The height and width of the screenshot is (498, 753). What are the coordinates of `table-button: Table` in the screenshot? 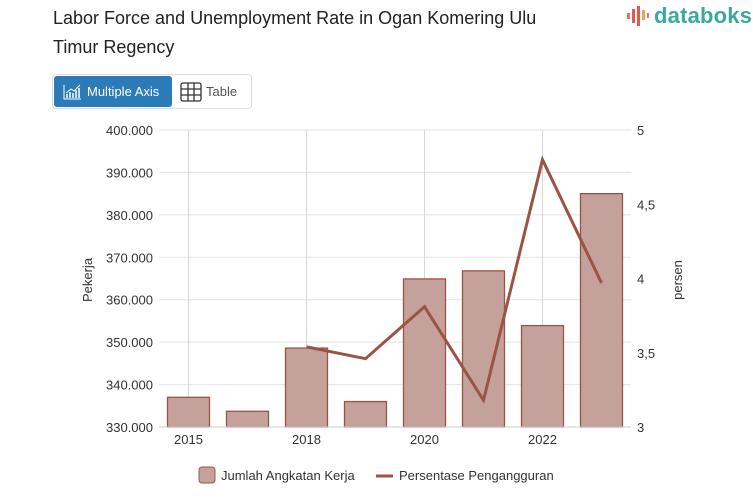 It's located at (208, 91).